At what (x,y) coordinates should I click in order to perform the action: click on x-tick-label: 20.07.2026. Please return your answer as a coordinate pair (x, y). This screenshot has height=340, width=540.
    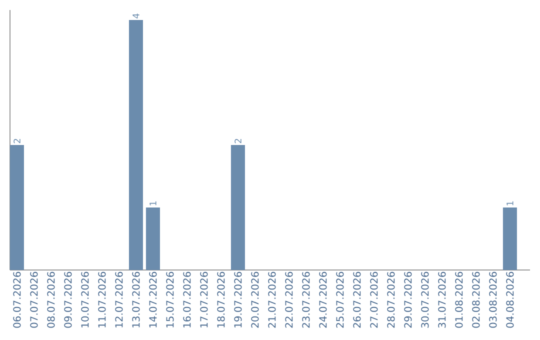
    Looking at the image, I should click on (255, 300).